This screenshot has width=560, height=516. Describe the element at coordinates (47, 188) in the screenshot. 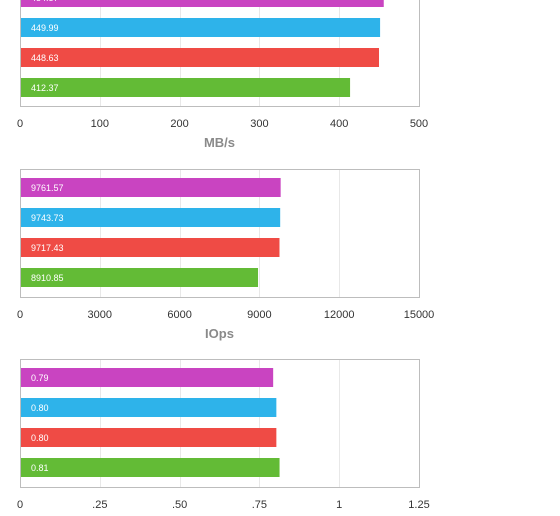

I see `bar-value-label: 9761.57` at that location.